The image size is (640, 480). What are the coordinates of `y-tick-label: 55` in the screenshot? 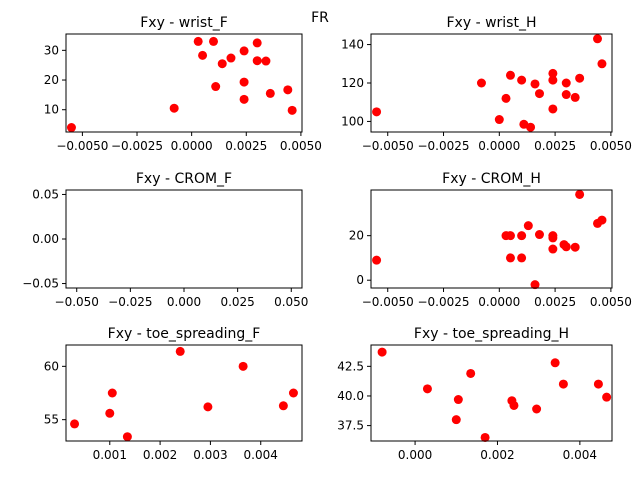 It's located at (51, 420).